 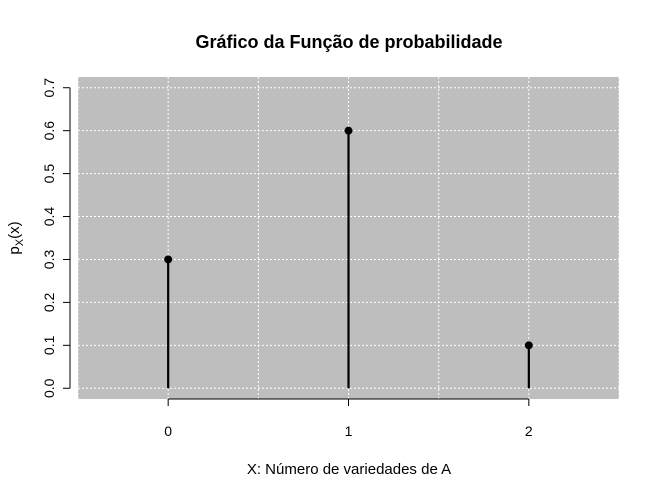 What do you see at coordinates (49, 260) in the screenshot?
I see `y-tick-label: 0.3` at bounding box center [49, 260].